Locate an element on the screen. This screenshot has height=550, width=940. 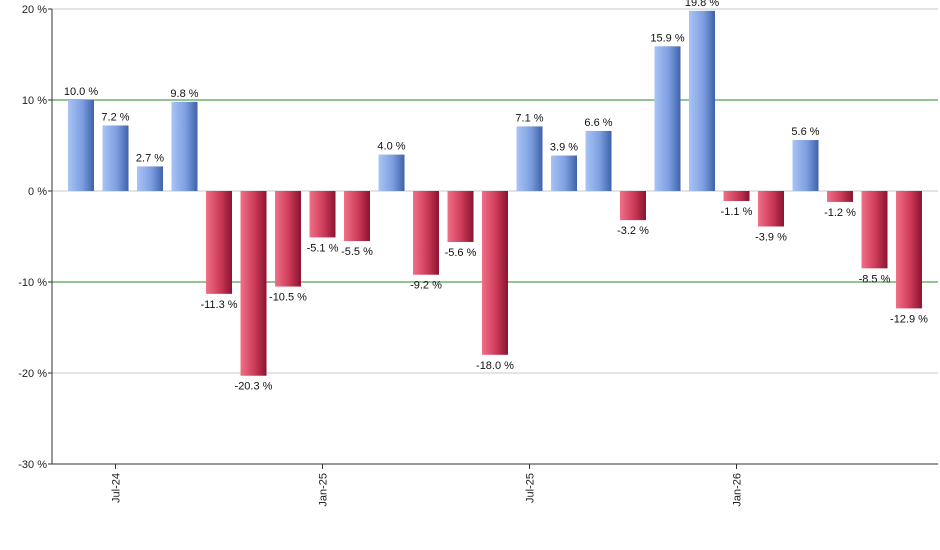
bar-value-label: 7.1 % is located at coordinates (529, 118).